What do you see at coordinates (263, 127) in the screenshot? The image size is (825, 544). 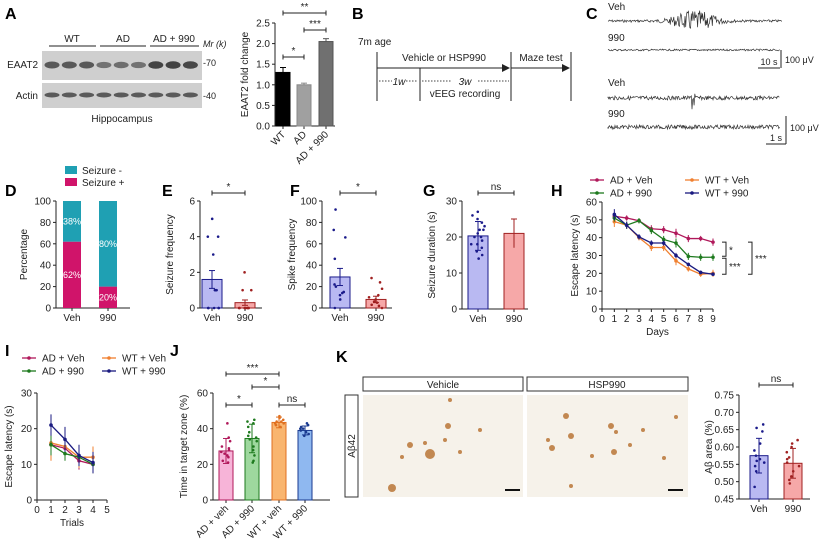 I see `y-tick-label: 0.0` at bounding box center [263, 127].